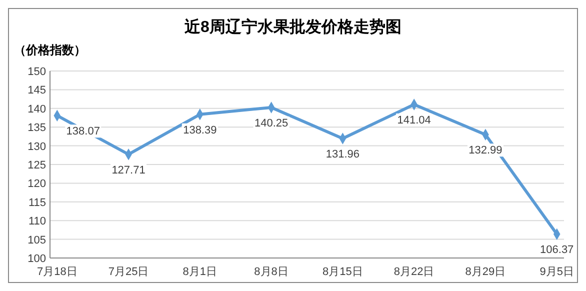 The width and height of the screenshot is (586, 291). What do you see at coordinates (37, 166) in the screenshot?
I see `y-tick-label: 125` at bounding box center [37, 166].